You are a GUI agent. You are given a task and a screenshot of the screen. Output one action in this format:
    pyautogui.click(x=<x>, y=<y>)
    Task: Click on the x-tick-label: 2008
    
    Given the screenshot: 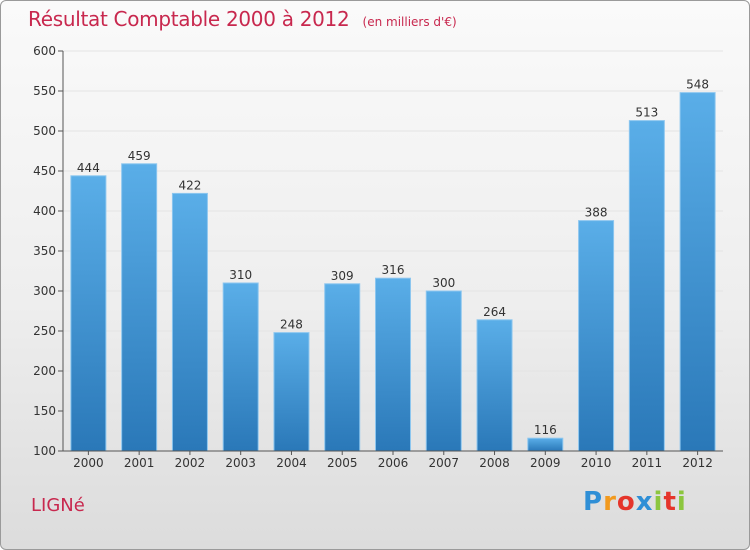 What is the action you would take?
    pyautogui.click(x=494, y=463)
    